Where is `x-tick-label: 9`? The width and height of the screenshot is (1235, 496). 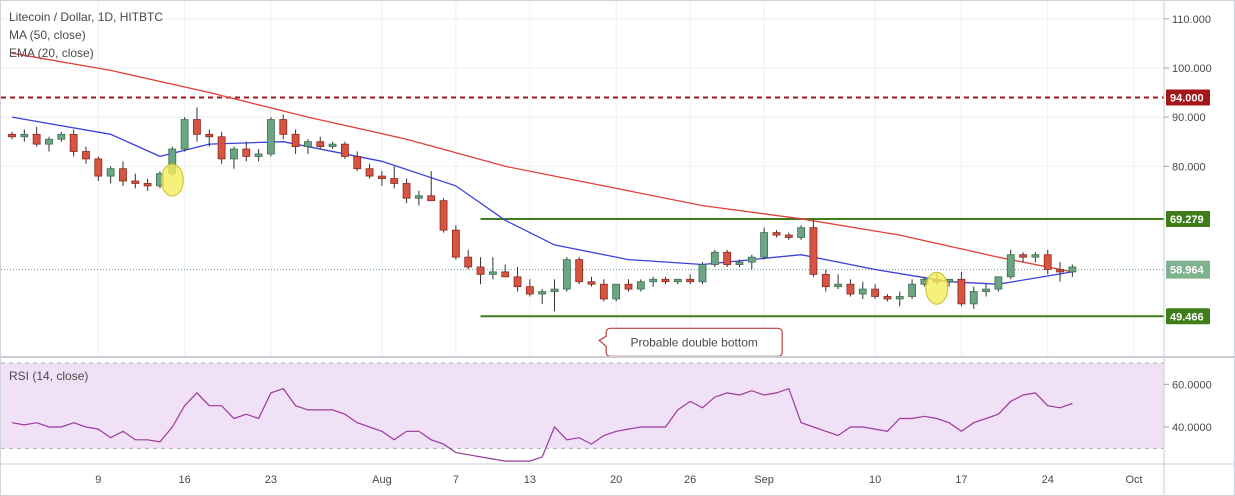 x-tick-label: 9 is located at coordinates (98, 480).